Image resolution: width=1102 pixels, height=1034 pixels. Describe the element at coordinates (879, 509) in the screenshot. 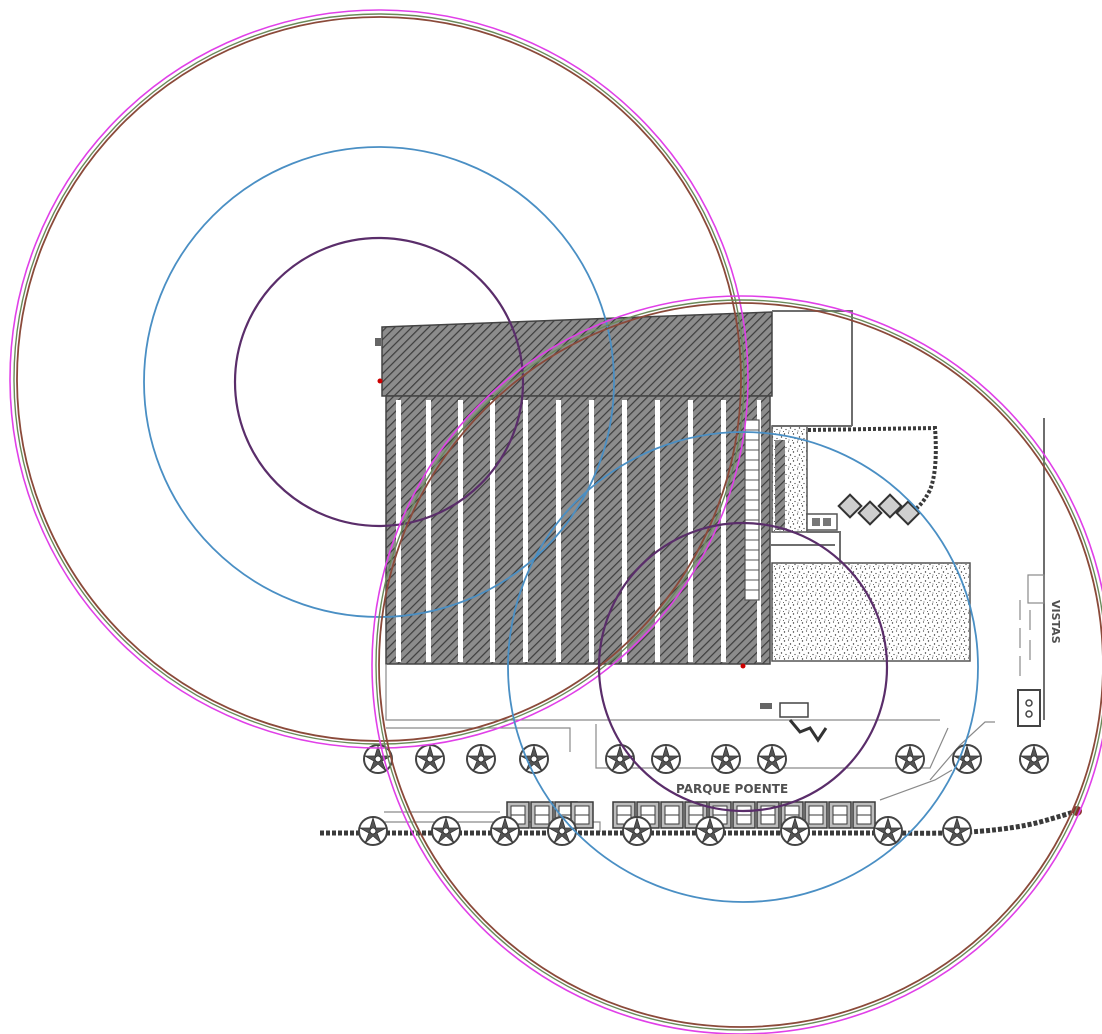

I see `diamond-planters` at that location.